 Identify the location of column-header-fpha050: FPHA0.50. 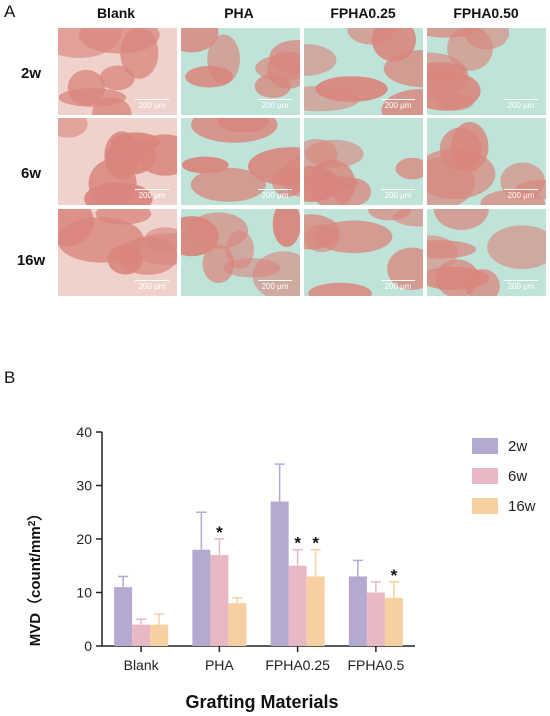
(486, 13).